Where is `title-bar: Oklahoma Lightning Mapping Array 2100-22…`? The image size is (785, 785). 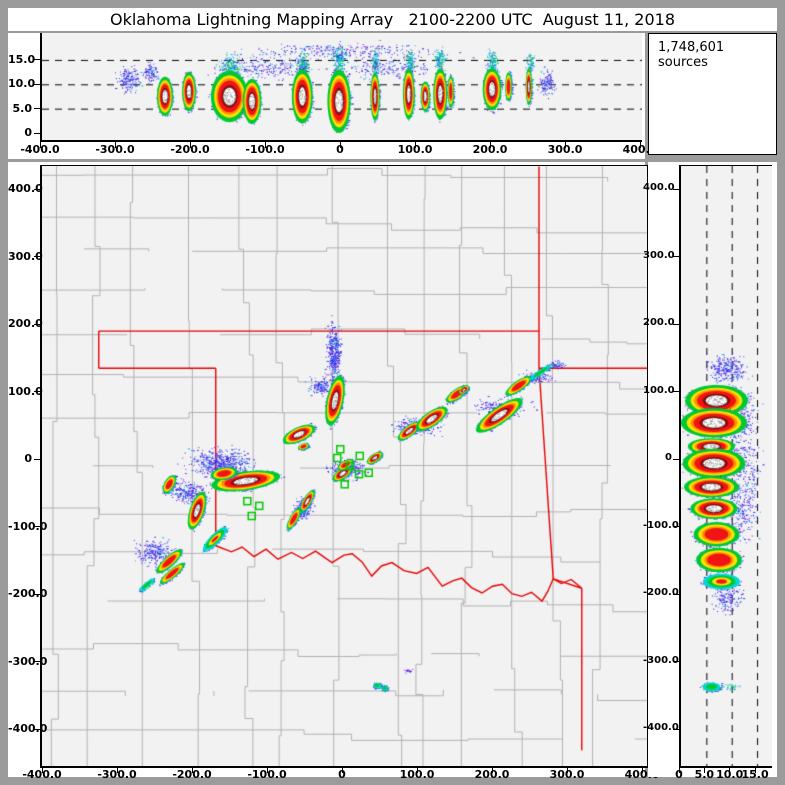
title-bar: Oklahoma Lightning Mapping Array 2100-22… is located at coordinates (392, 19).